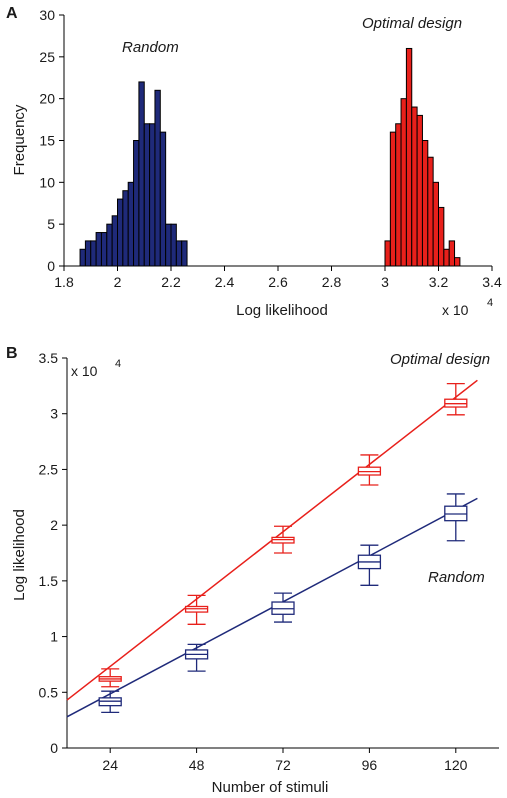  Describe the element at coordinates (12, 13) in the screenshot. I see `panel-a-letter: A` at that location.